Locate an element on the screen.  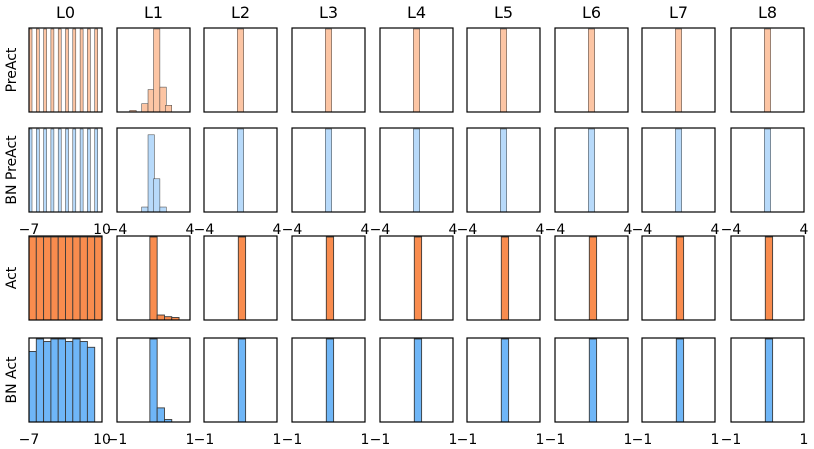
row-label: PreAct is located at coordinates (12, 69).